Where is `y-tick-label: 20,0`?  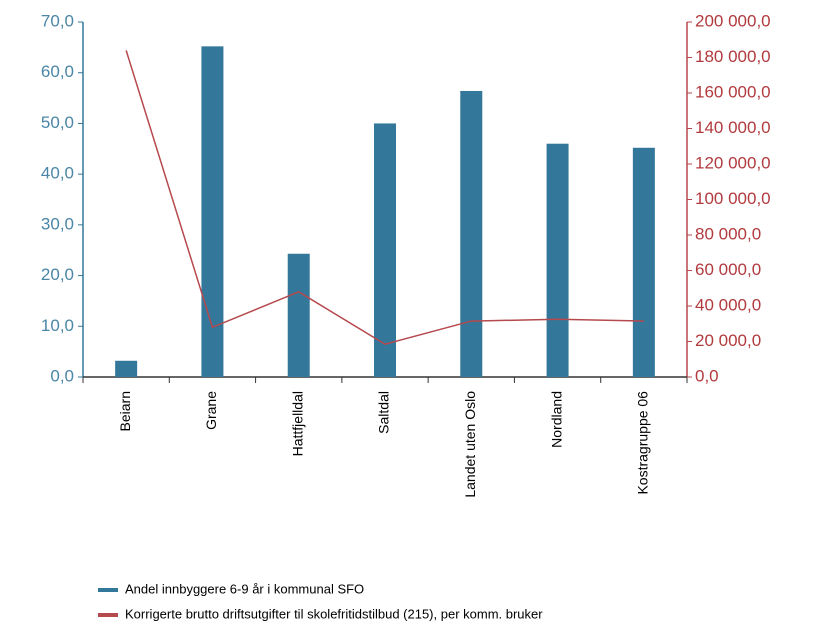
y-tick-label: 20,0 is located at coordinates (57, 274).